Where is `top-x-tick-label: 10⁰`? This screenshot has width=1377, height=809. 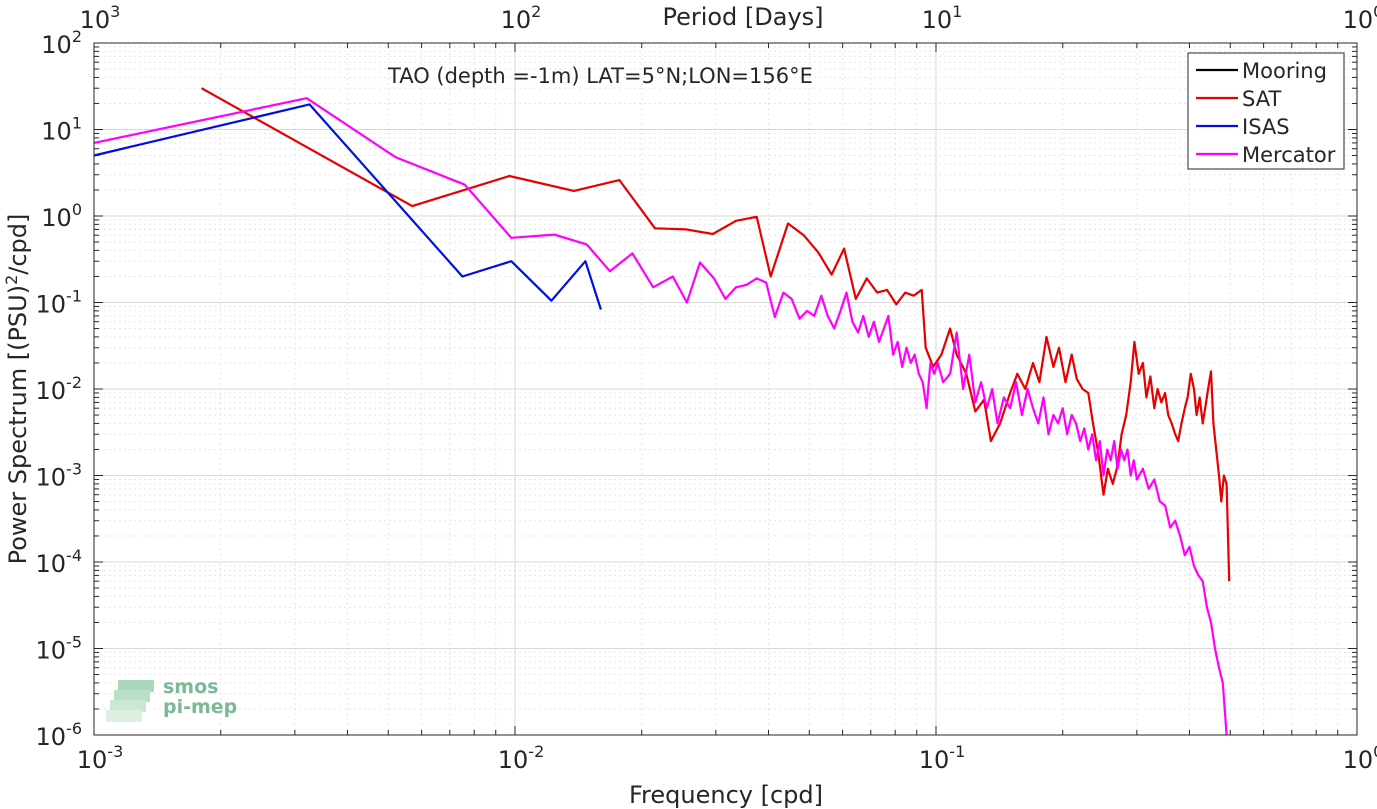 top-x-tick-label: 10⁰ is located at coordinates (1360, 18).